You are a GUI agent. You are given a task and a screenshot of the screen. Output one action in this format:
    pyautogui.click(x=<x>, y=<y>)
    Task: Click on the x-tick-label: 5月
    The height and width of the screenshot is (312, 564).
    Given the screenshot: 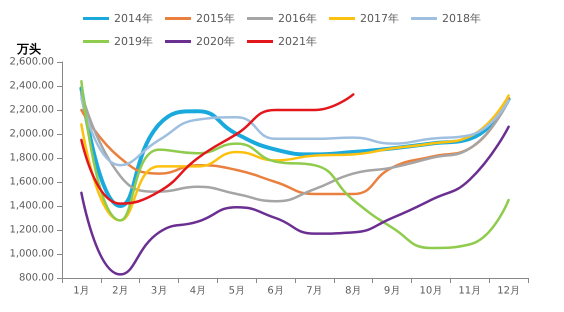 What is the action you would take?
    pyautogui.click(x=236, y=291)
    